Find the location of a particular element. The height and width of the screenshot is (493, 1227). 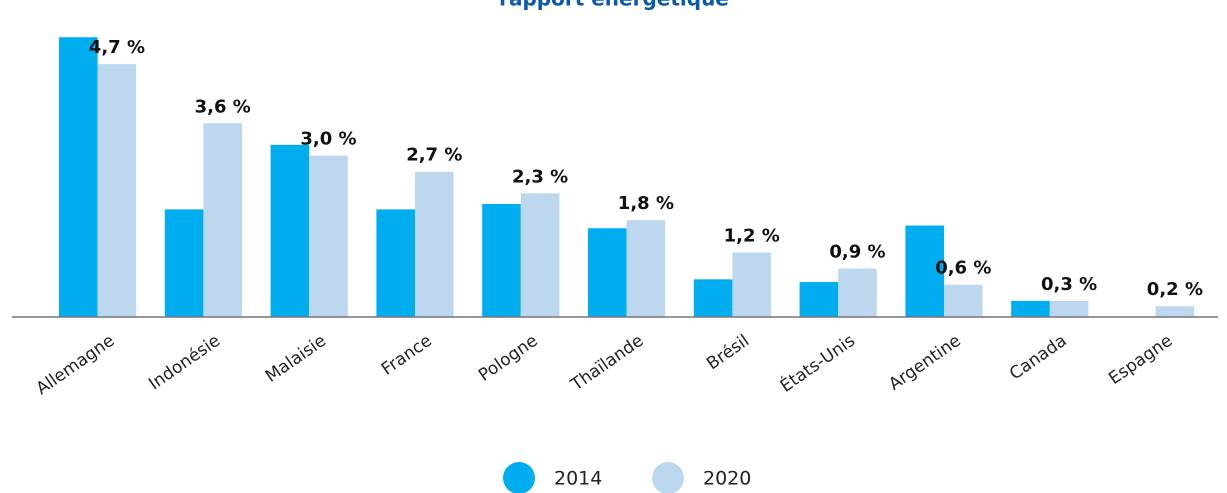

legend-label: 2014 is located at coordinates (578, 479).